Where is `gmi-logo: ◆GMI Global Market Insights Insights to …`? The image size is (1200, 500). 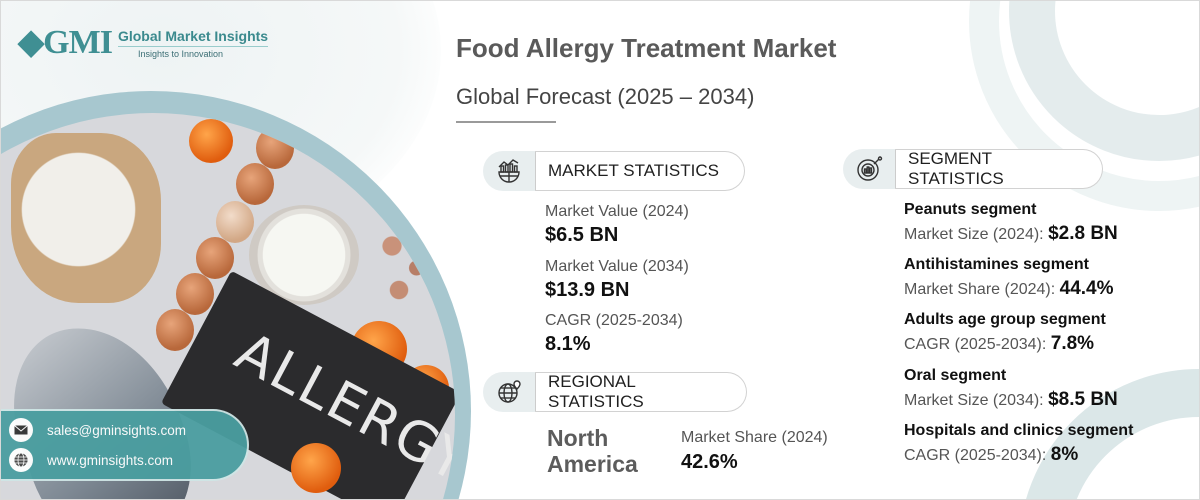
gmi-logo: ◆GMI Global Market Insights Insights to … is located at coordinates (143, 42).